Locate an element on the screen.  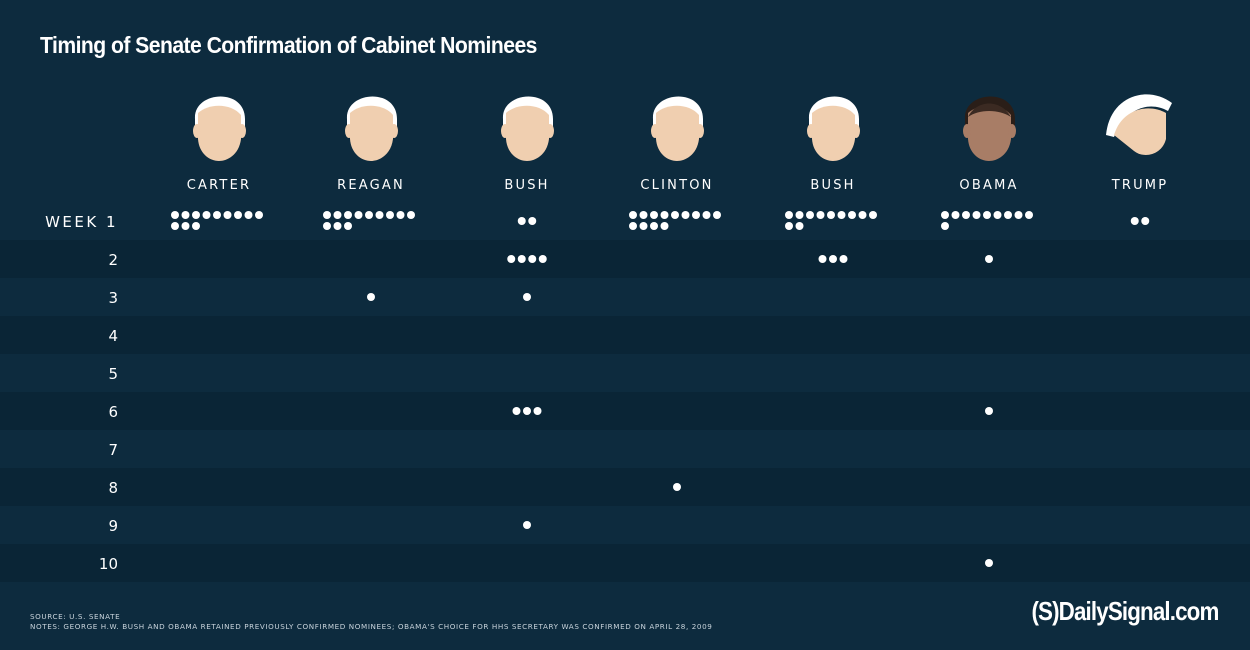
carter-portrait-icon is located at coordinates (219, 128).